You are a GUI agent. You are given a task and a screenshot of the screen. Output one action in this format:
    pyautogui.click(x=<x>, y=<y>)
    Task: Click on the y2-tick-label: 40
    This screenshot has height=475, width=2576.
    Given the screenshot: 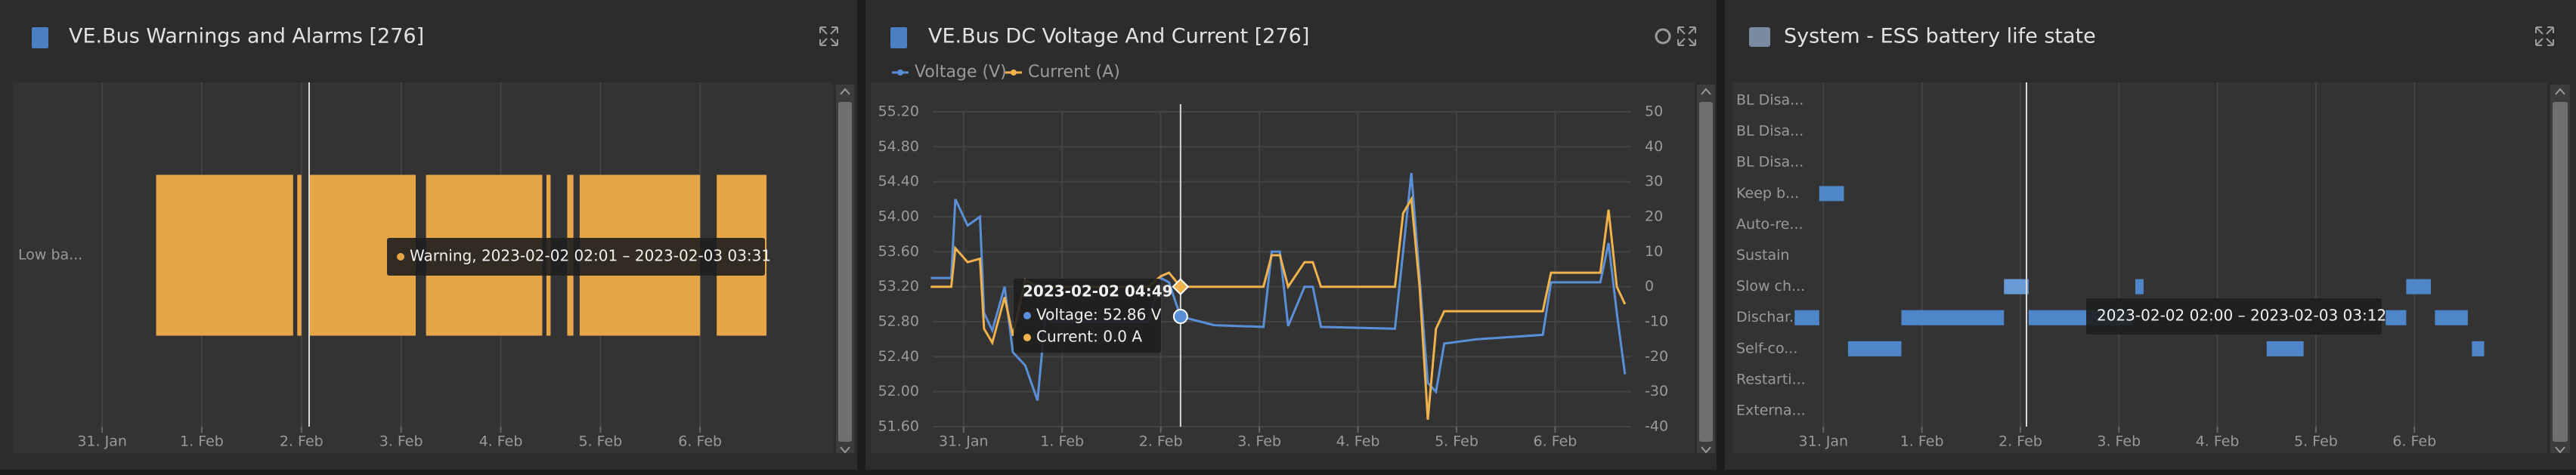 What is the action you would take?
    pyautogui.click(x=1654, y=147)
    